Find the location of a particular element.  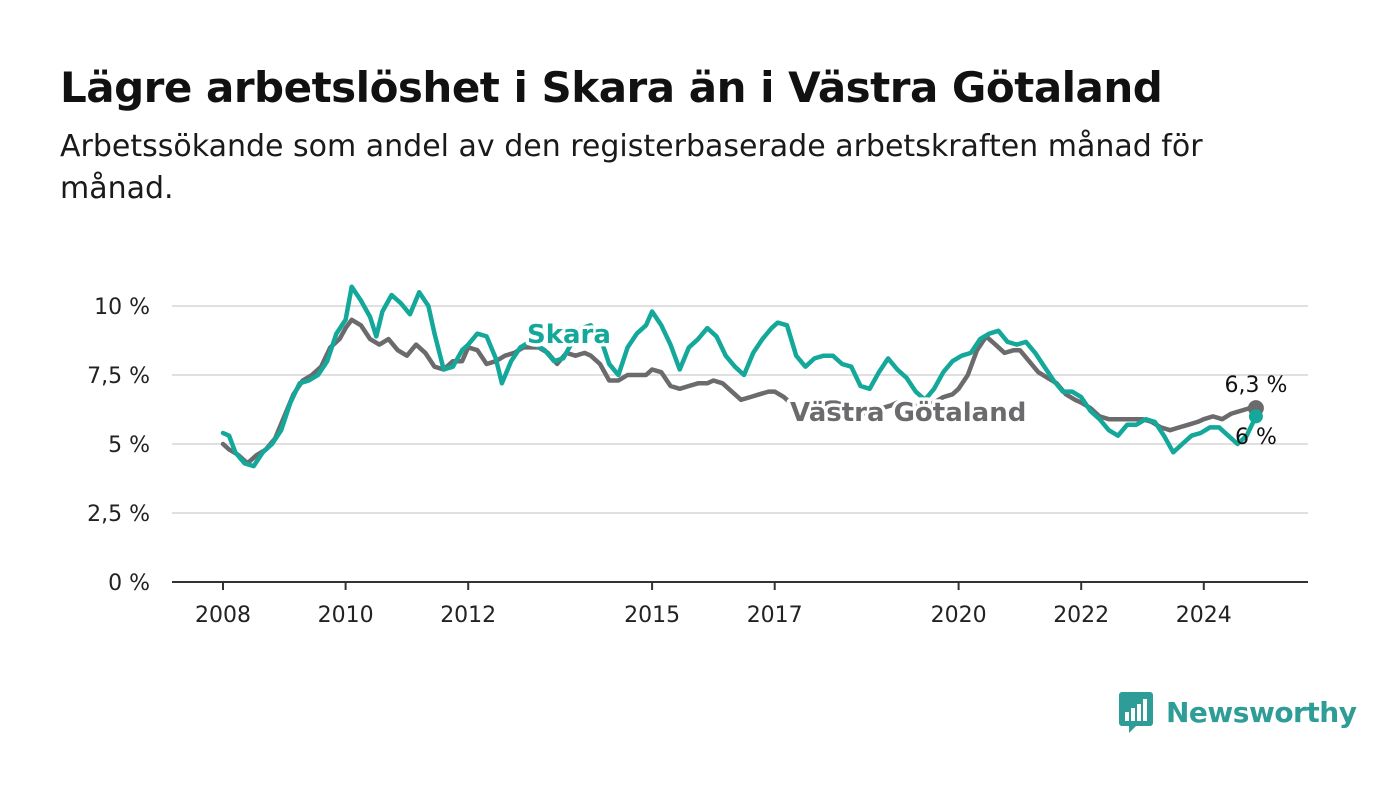

end-label-skara: 6 % is located at coordinates (1256, 437).